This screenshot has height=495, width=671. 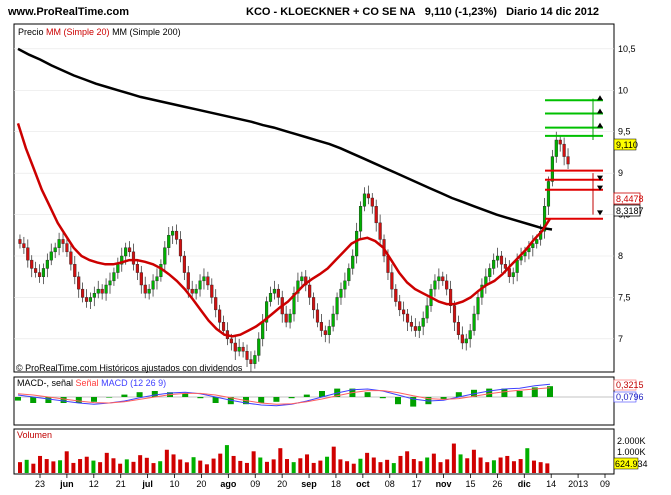 I want to click on macd-legend-c: MACD (12 26 9), so click(x=133, y=383).